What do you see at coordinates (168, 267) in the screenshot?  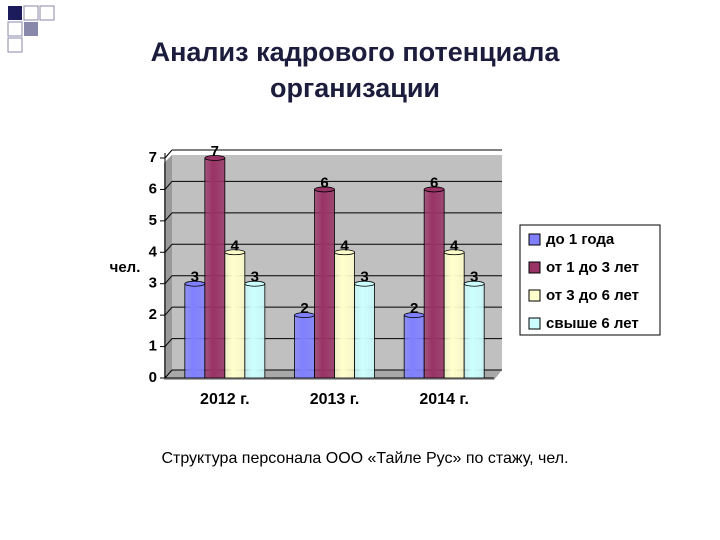 I see `side-wall` at bounding box center [168, 267].